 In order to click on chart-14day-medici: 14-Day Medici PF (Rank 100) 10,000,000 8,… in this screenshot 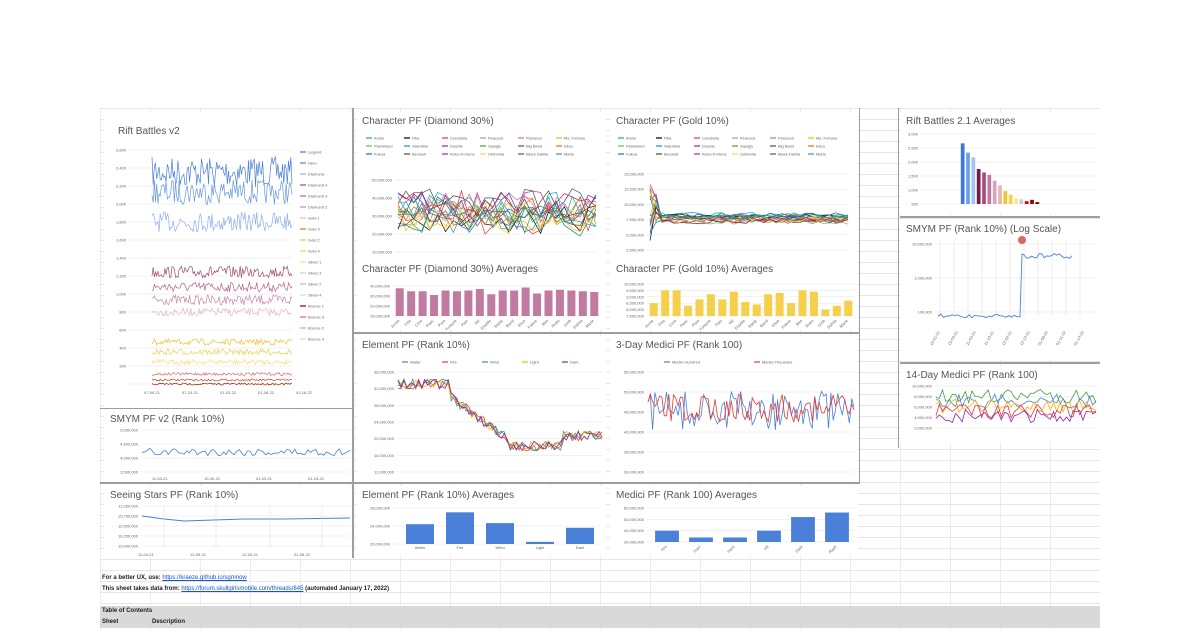, I will do `click(1000, 404)`.